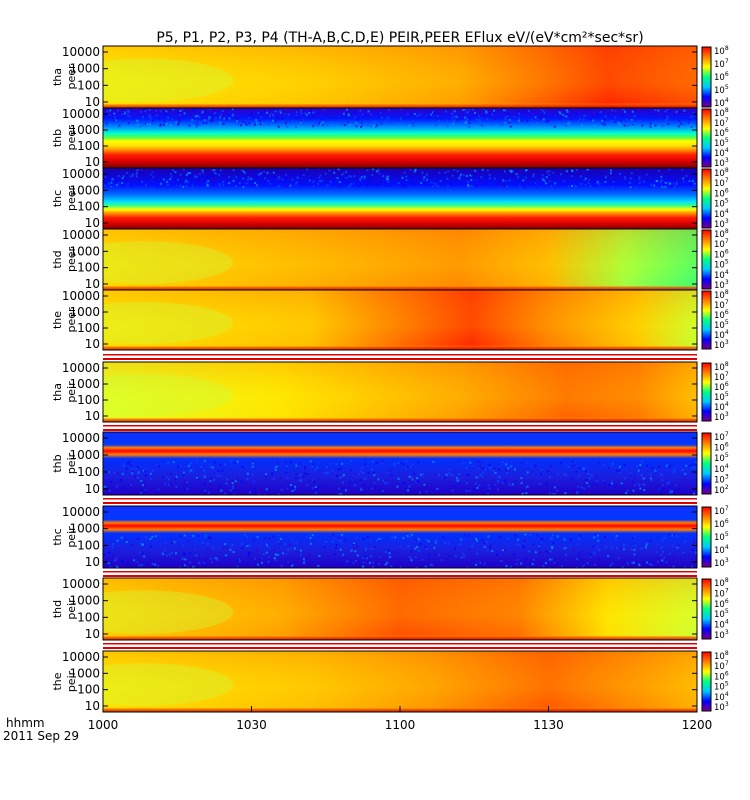 This screenshot has height=800, width=750. What do you see at coordinates (57, 198) in the screenshot?
I see `y-label-probe: thc` at bounding box center [57, 198].